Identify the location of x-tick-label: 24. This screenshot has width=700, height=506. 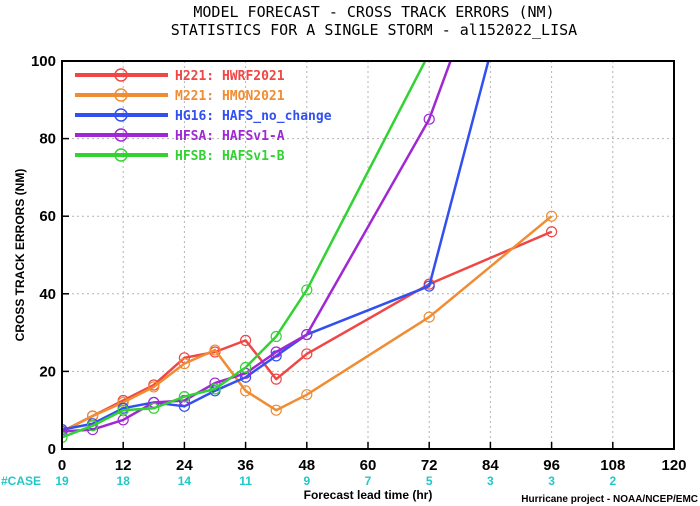
(184, 465).